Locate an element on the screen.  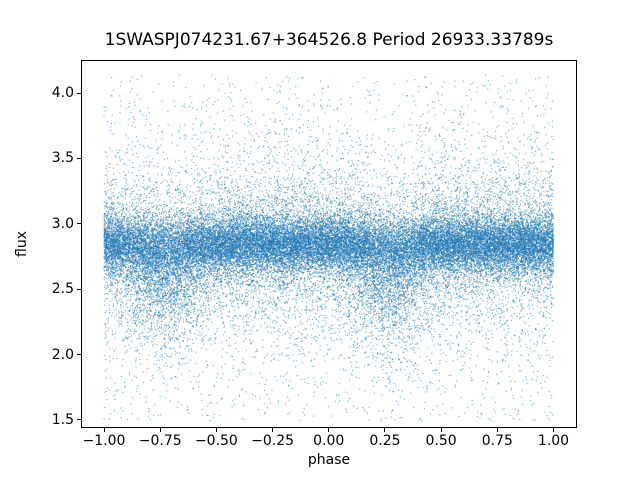
x-axis-label: phase is located at coordinates (329, 460).